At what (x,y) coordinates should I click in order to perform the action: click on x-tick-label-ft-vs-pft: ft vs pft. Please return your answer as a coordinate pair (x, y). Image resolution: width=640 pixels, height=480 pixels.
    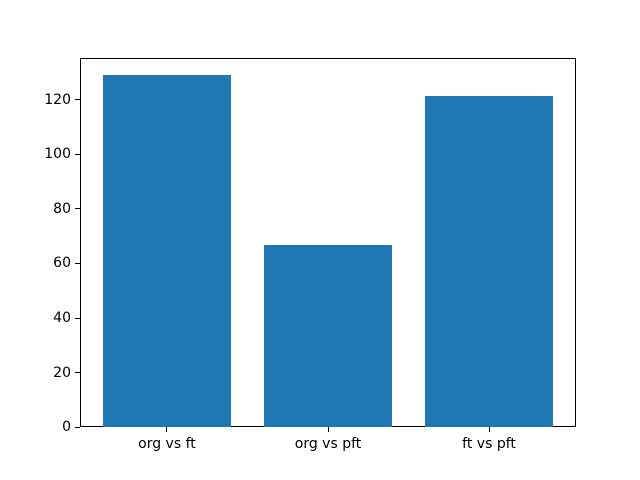
    Looking at the image, I should click on (489, 444).